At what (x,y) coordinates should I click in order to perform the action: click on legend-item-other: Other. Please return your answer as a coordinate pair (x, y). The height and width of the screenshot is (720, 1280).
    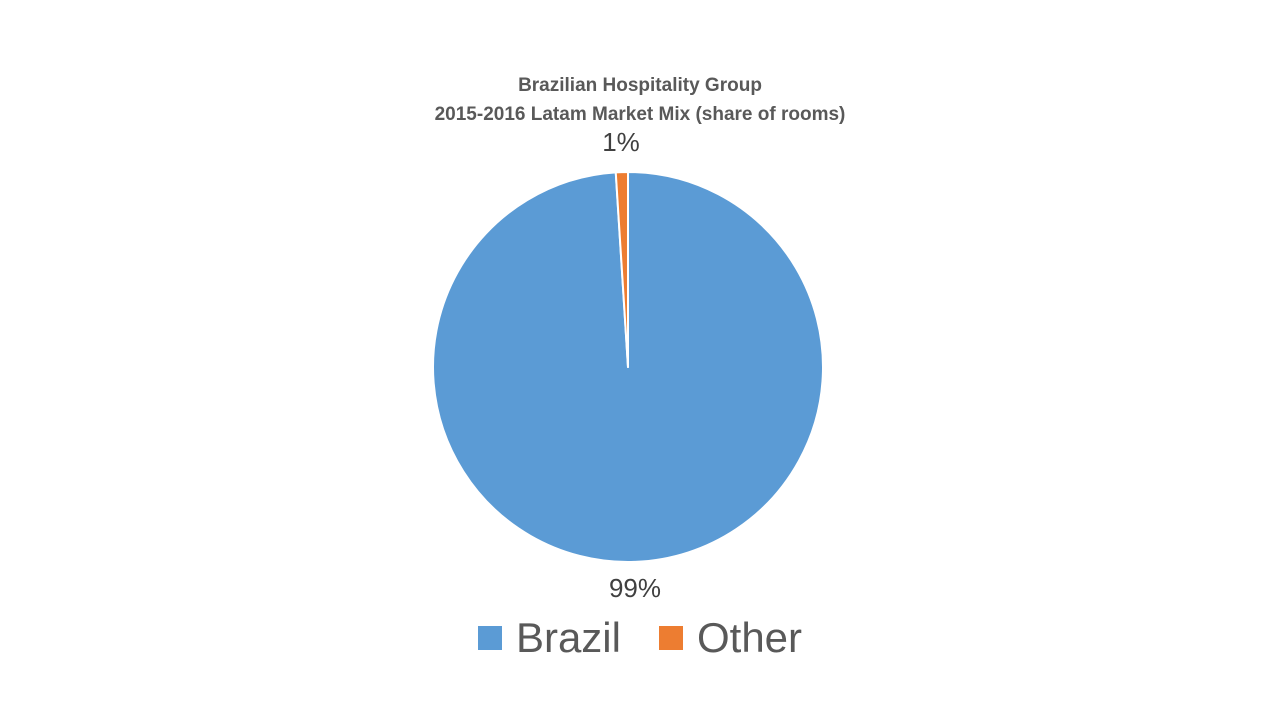
    Looking at the image, I should click on (730, 638).